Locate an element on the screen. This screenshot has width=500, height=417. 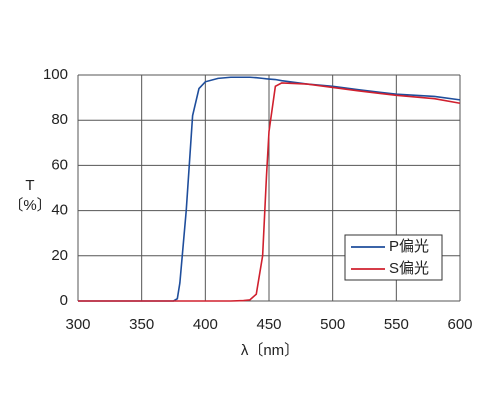
x-tick-label: 450 is located at coordinates (268, 324).